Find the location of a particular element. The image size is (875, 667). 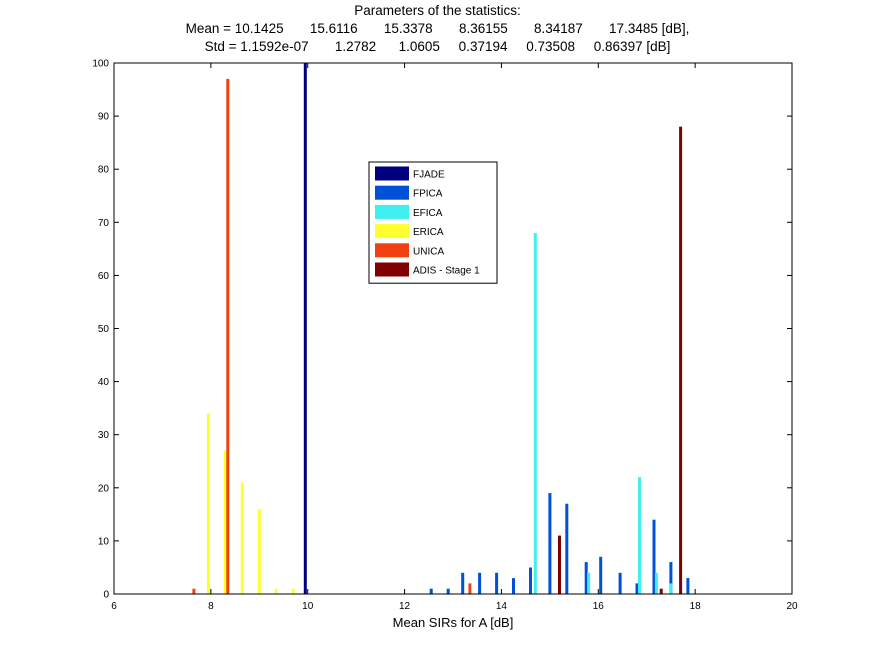

legend: FJADE FPICA EFICA ERICA UNICA ADIS - Stage 1 is located at coordinates (433, 222).